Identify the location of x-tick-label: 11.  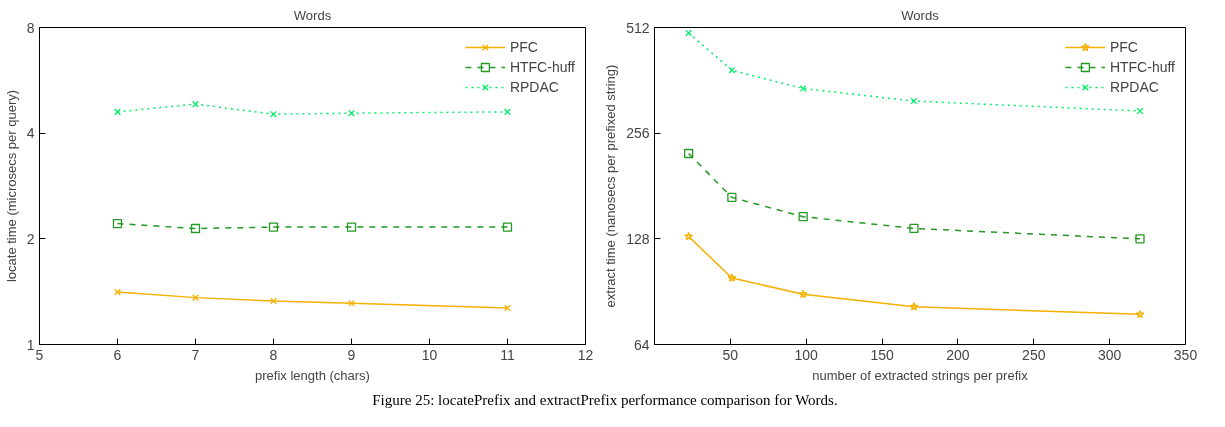
(507, 354).